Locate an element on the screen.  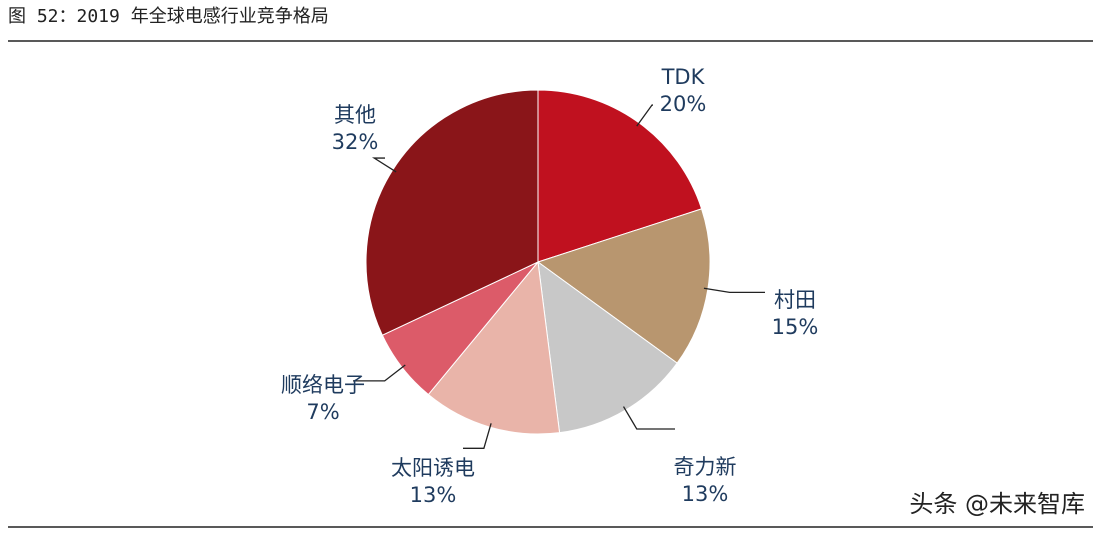
slice-value-label: 15% is located at coordinates (795, 327).